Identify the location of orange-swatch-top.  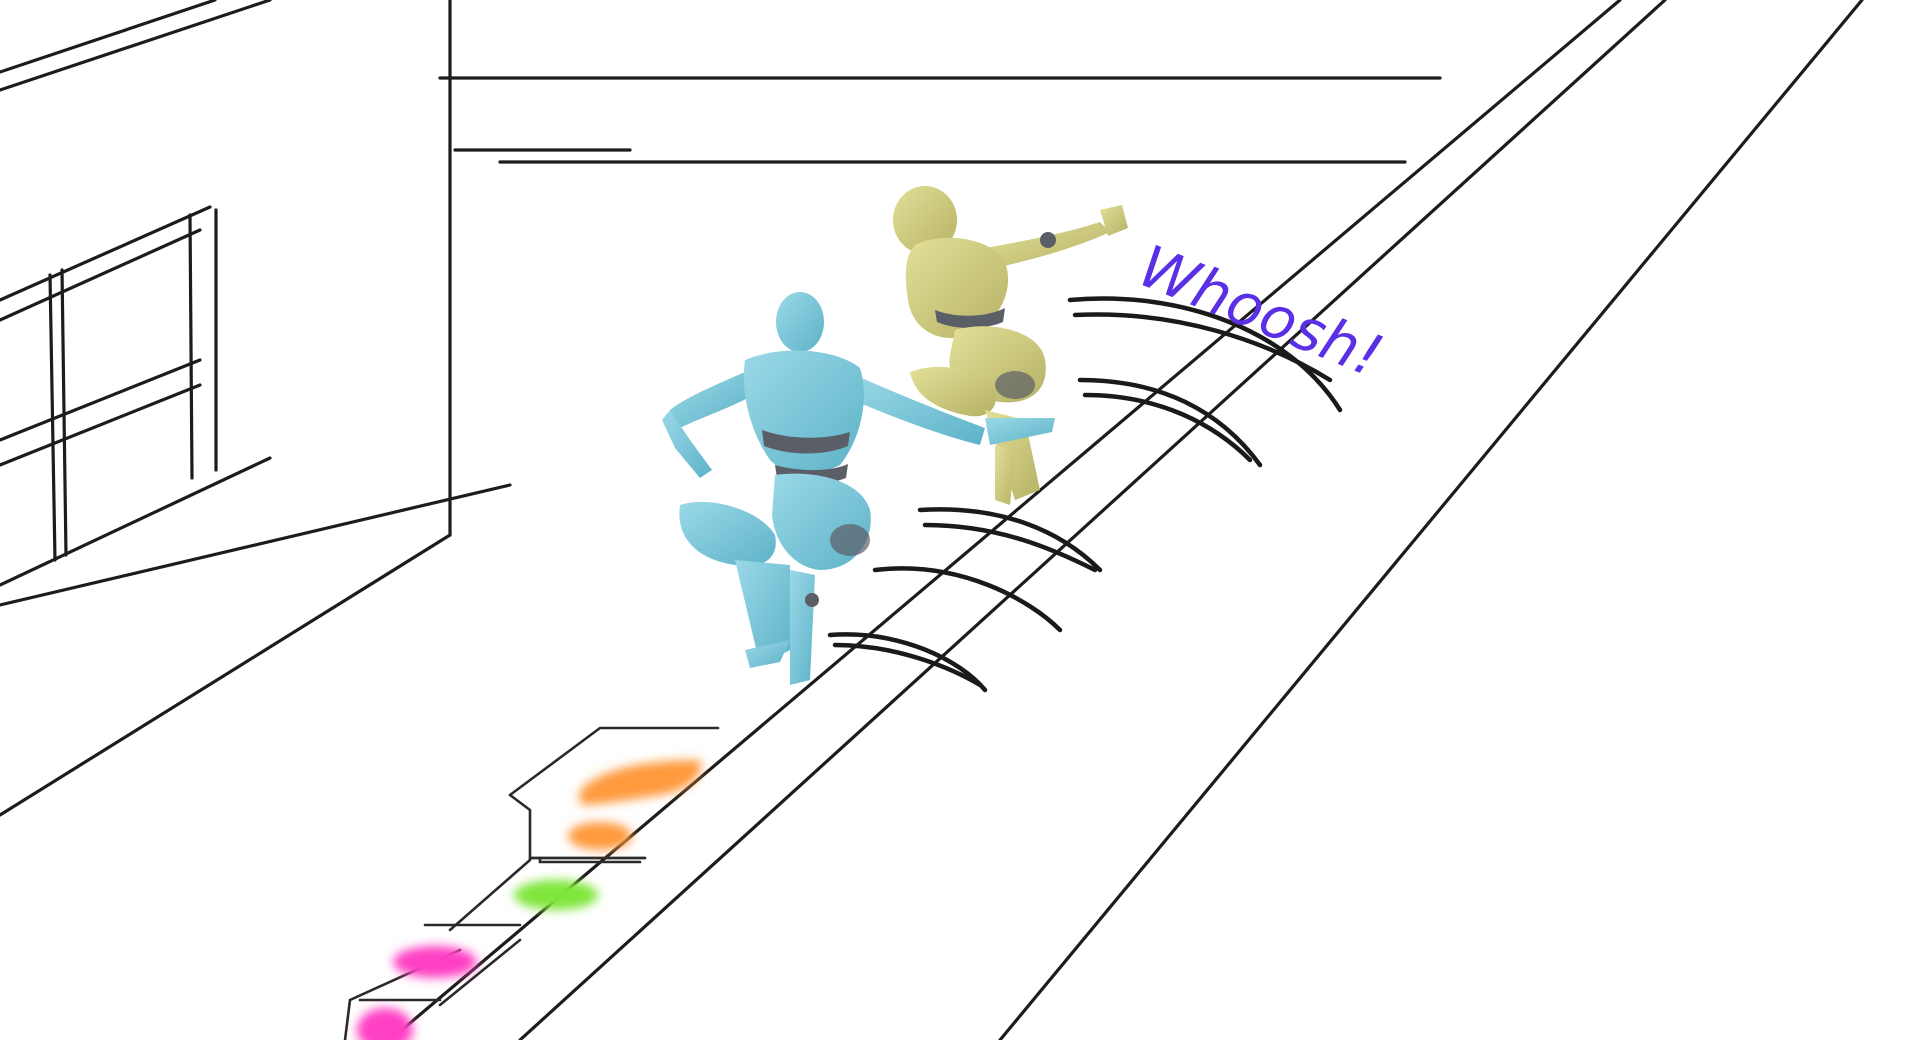
(640, 782).